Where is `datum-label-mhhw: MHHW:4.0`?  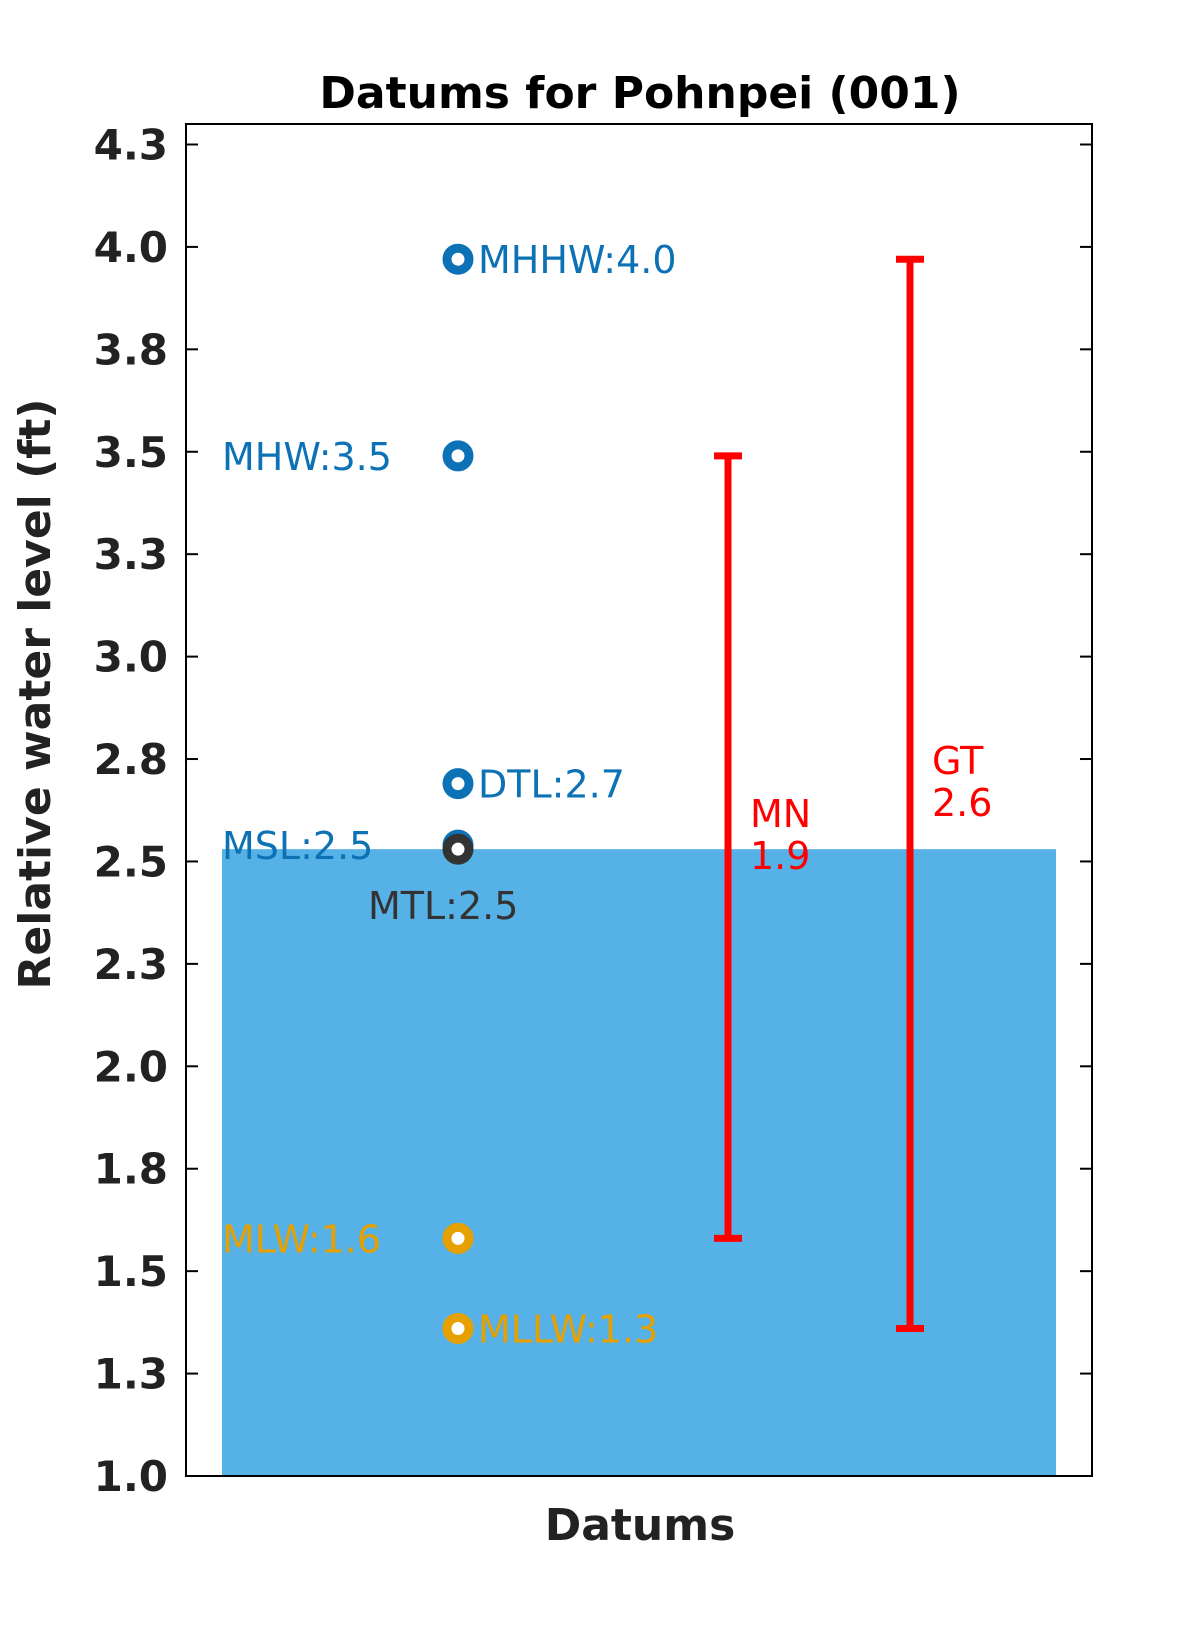 datum-label-mhhw: MHHW:4.0 is located at coordinates (577, 260).